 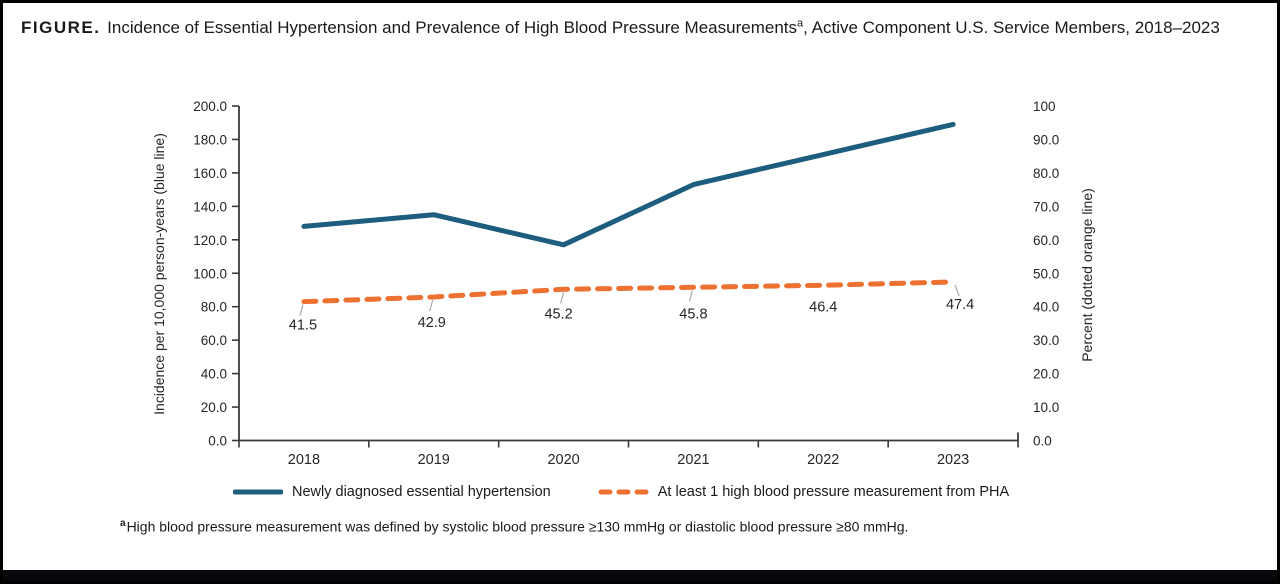 What do you see at coordinates (1046, 340) in the screenshot?
I see `right-axis-tick-label: 30.0` at bounding box center [1046, 340].